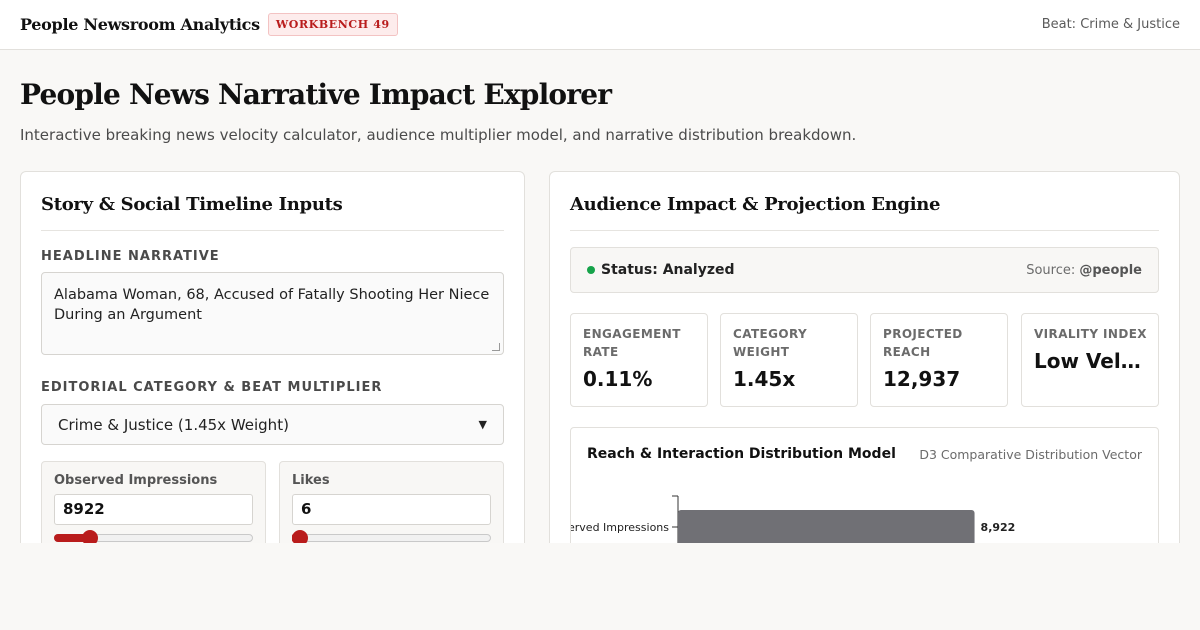  I want to click on status-dot-icon, so click(591, 270).